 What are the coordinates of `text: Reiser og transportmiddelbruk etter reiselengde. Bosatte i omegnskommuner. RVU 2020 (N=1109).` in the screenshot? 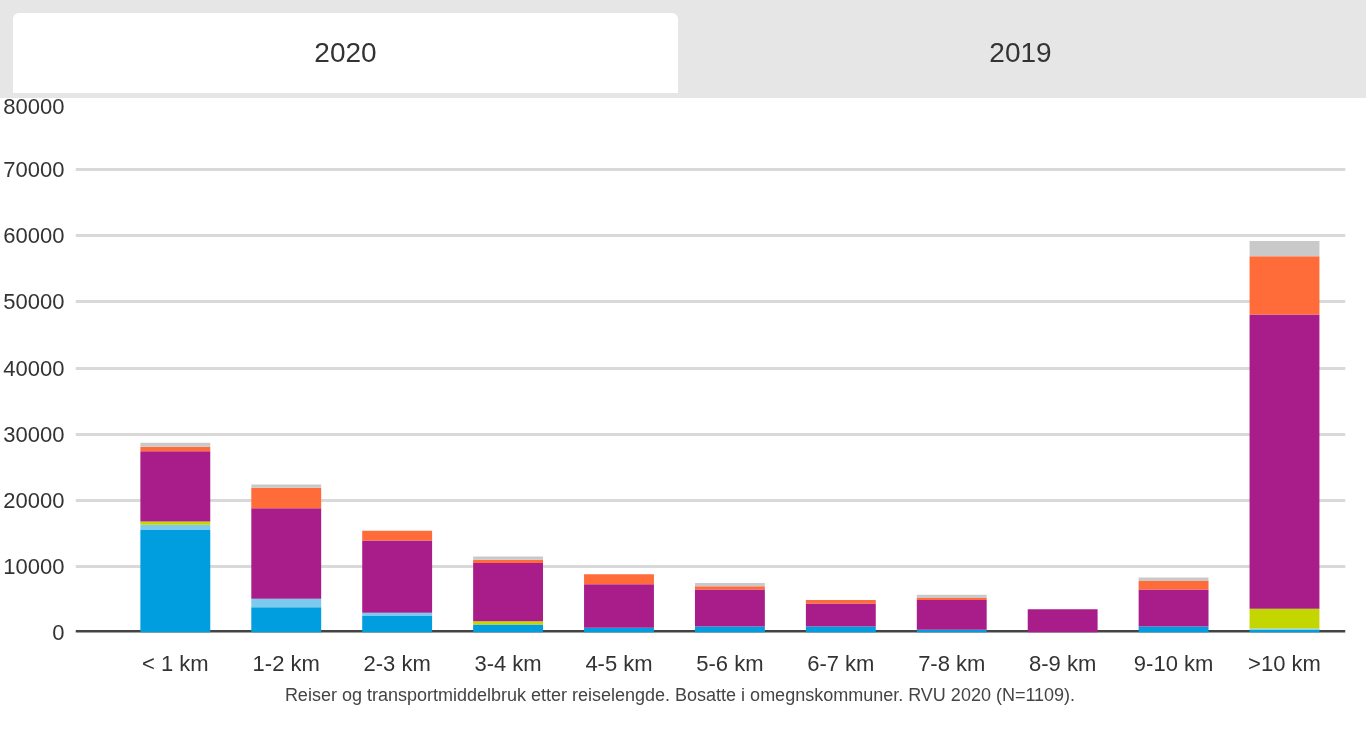 It's located at (680, 695).